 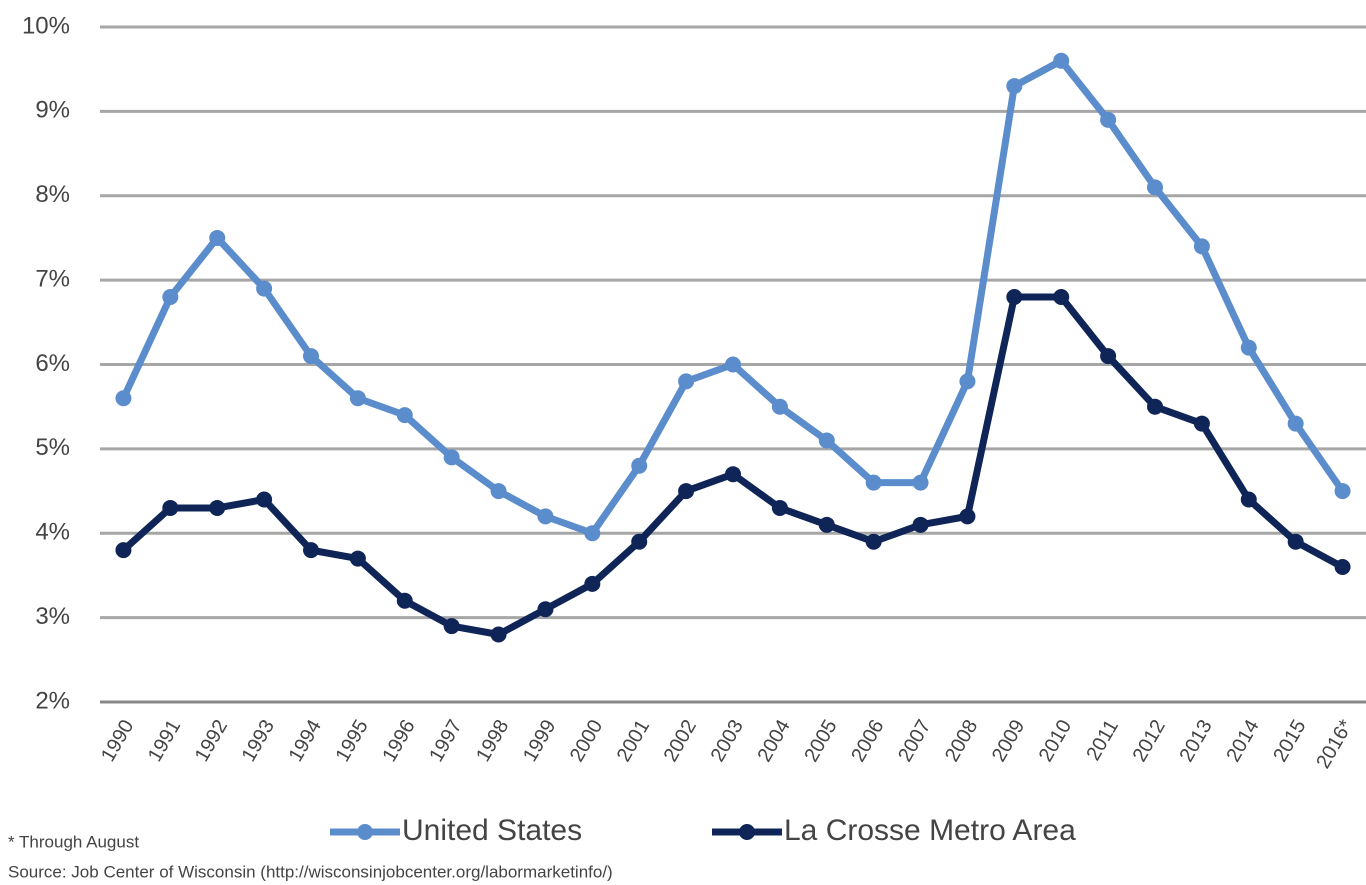 What do you see at coordinates (445, 741) in the screenshot?
I see `x-tick-label: 1997` at bounding box center [445, 741].